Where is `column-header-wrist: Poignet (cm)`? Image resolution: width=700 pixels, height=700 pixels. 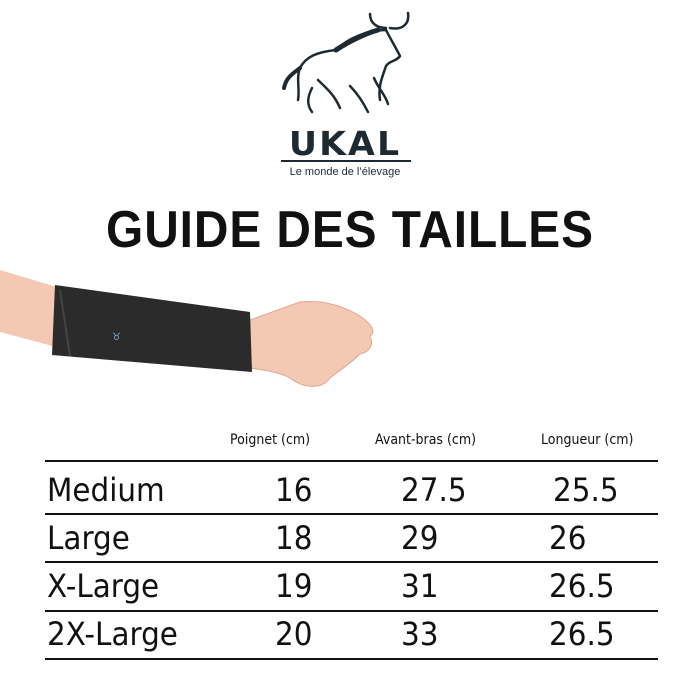 column-header-wrist: Poignet (cm) is located at coordinates (270, 440).